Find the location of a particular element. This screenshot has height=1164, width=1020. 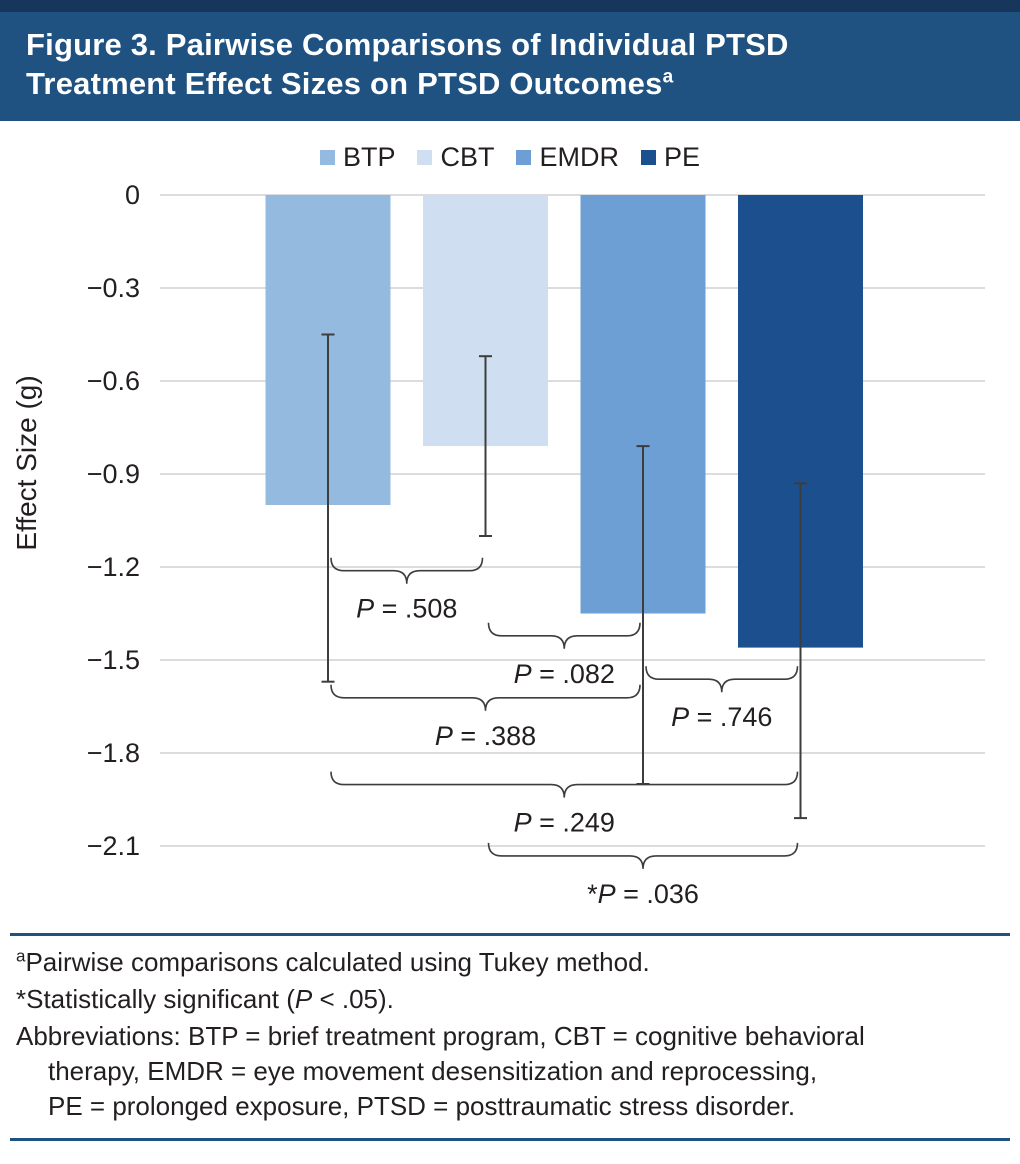

legend-item-btp: BTP is located at coordinates (357, 157).